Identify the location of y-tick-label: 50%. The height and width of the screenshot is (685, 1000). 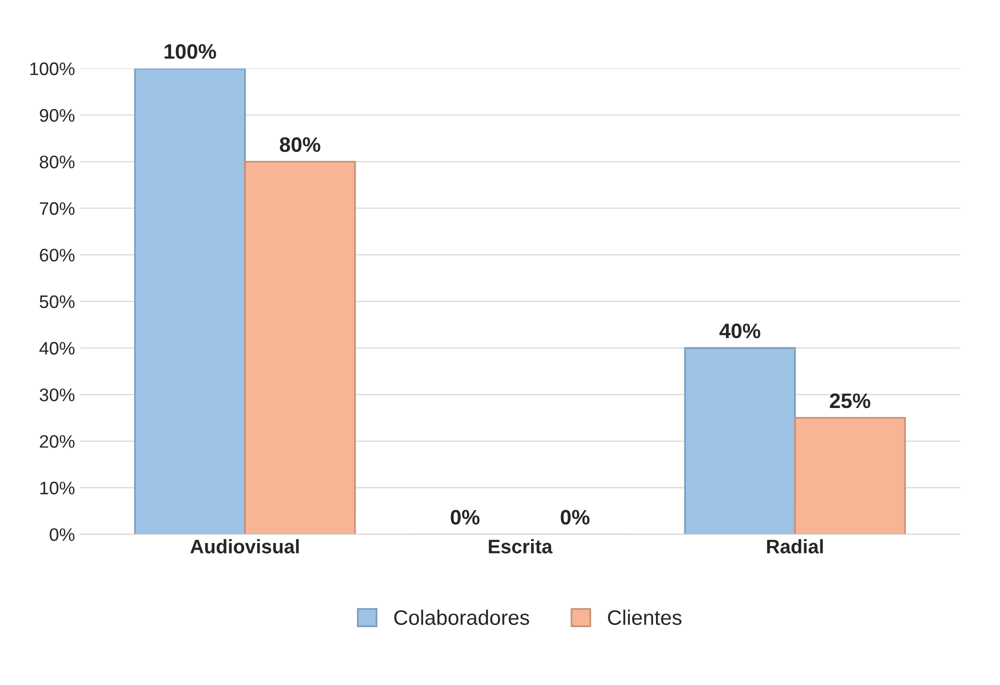
(57, 301).